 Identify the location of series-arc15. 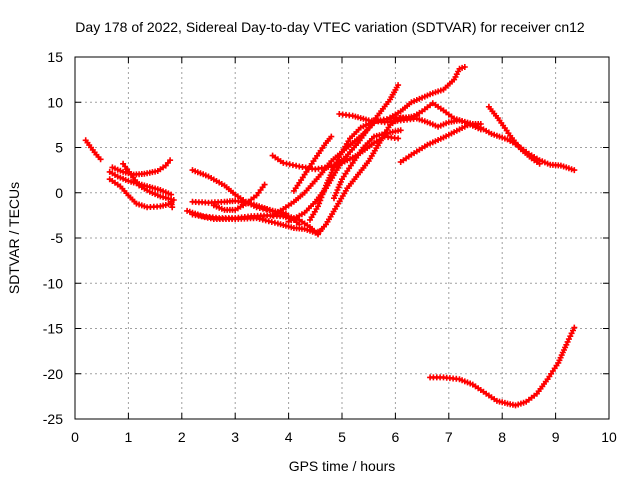
(363, 167).